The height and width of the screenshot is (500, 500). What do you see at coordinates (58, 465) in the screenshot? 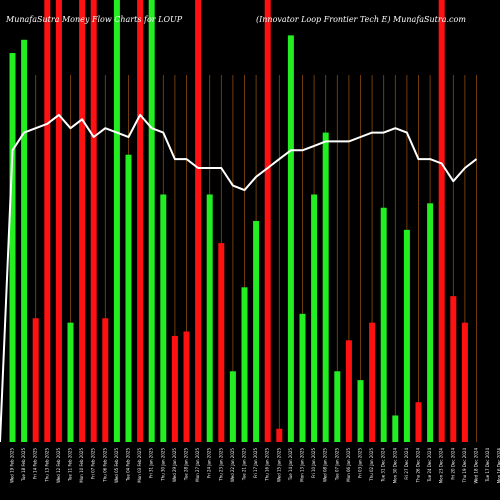
I see `x-tick-label: Wed 12 Feb 2025` at bounding box center [58, 465].